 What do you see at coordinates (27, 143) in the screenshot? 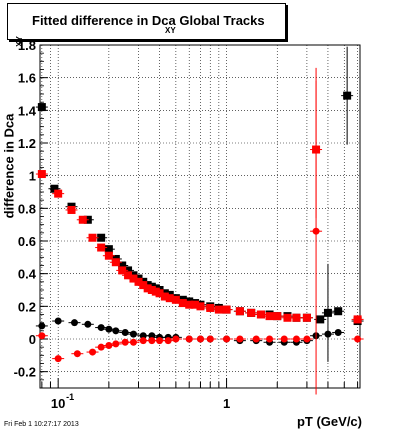
I see `y-tick-label: 1.2` at bounding box center [27, 143].